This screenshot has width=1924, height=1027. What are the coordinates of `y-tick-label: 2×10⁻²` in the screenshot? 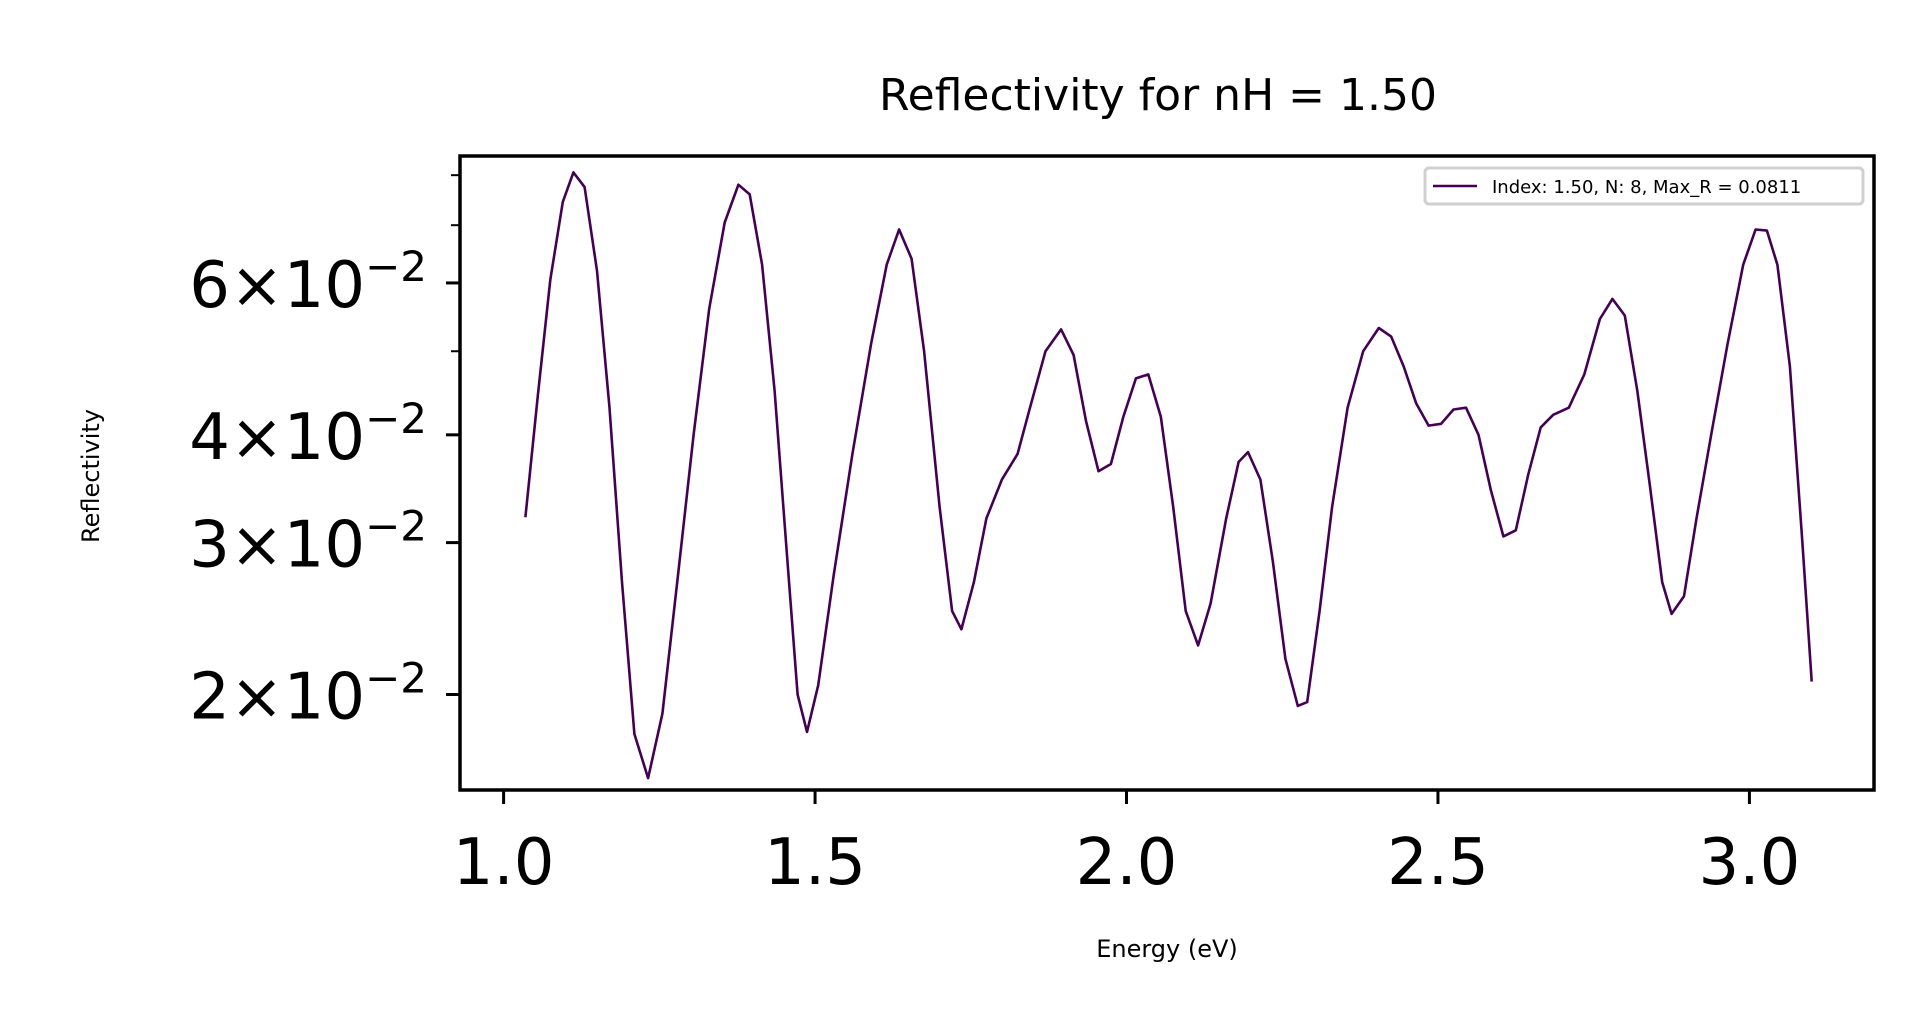 It's located at (308, 694).